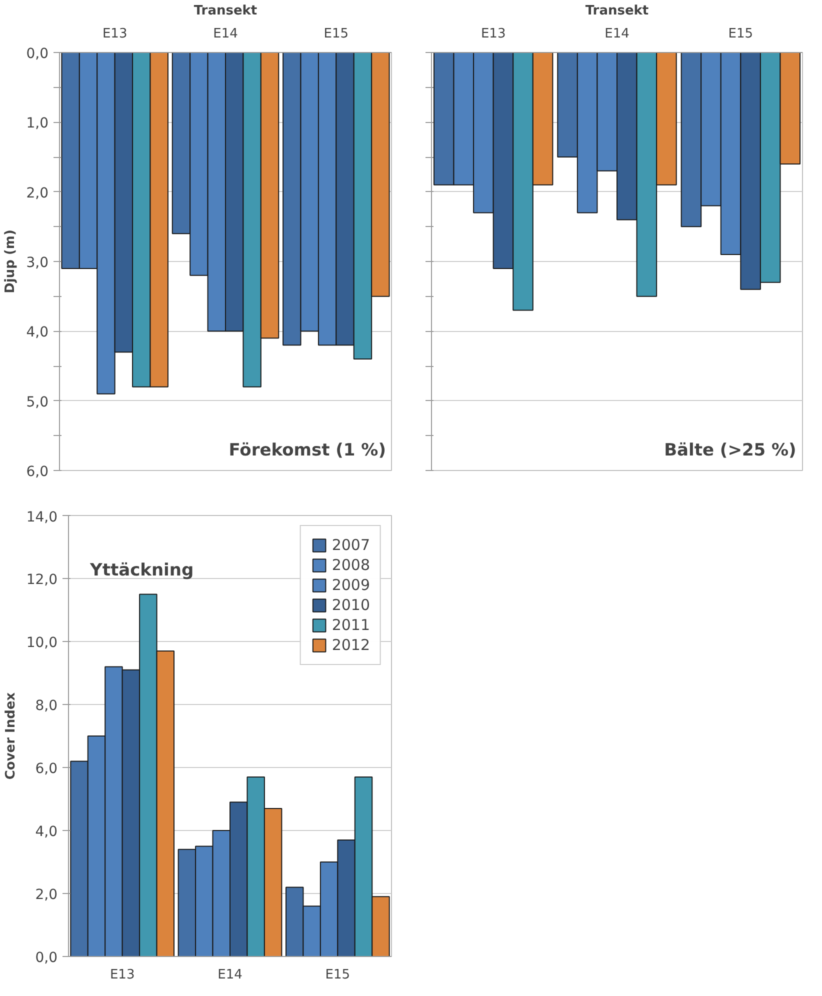  Describe the element at coordinates (141, 570) in the screenshot. I see `text: Yttäckning` at that location.